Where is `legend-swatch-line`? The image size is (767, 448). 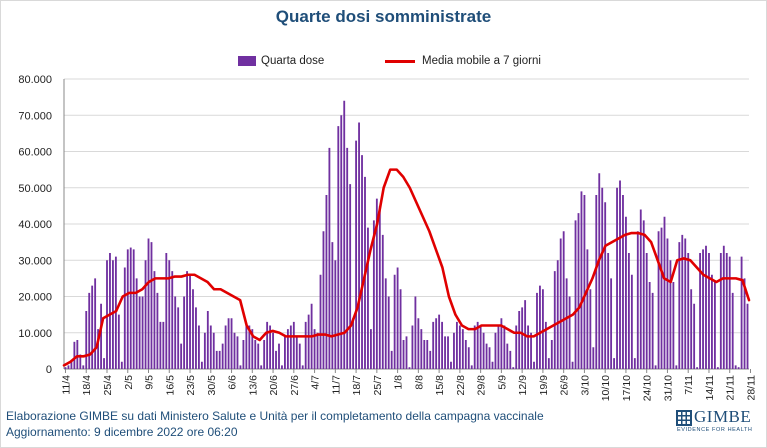
legend-swatch-line is located at coordinates (400, 61).